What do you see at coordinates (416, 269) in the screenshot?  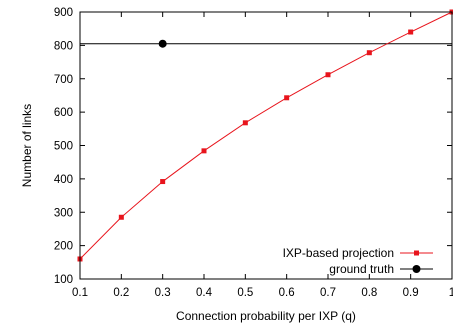 I see `legend-swatch-ground-truth-marker` at bounding box center [416, 269].